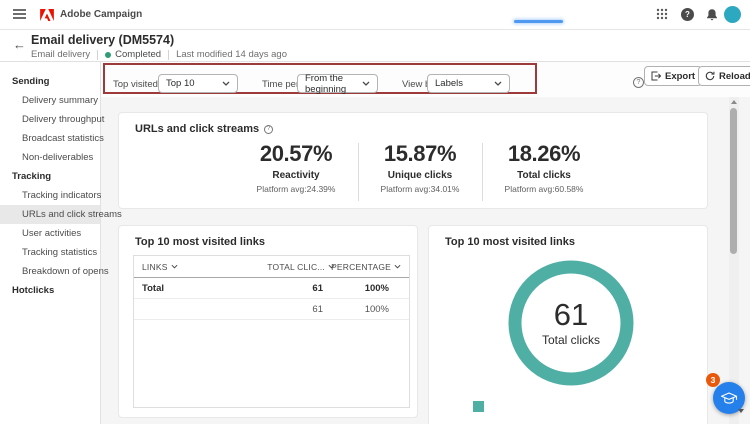 The height and width of the screenshot is (424, 750). I want to click on chart-card-title: Top 10 most visited links, so click(510, 242).